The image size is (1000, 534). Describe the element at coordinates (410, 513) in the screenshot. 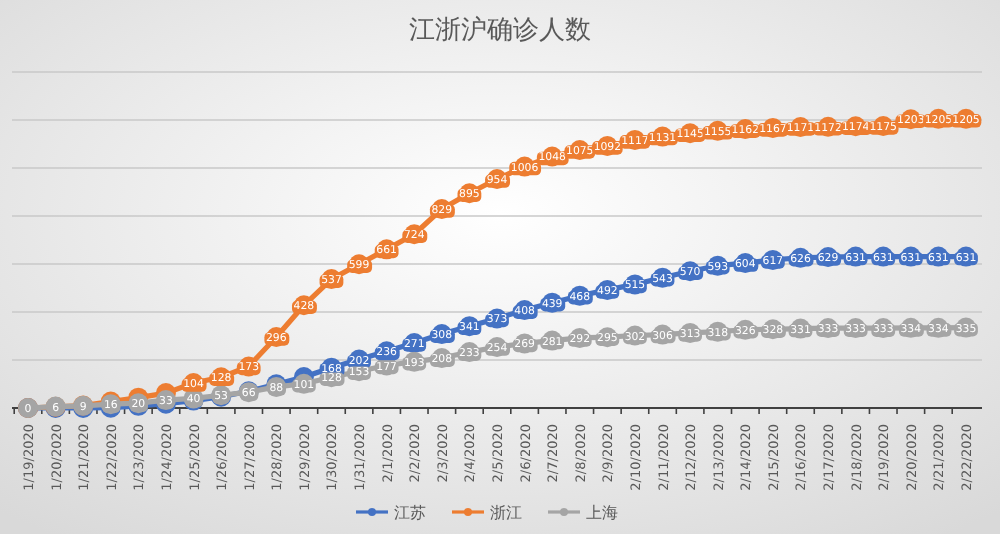

I see `legend-label: 江苏` at that location.